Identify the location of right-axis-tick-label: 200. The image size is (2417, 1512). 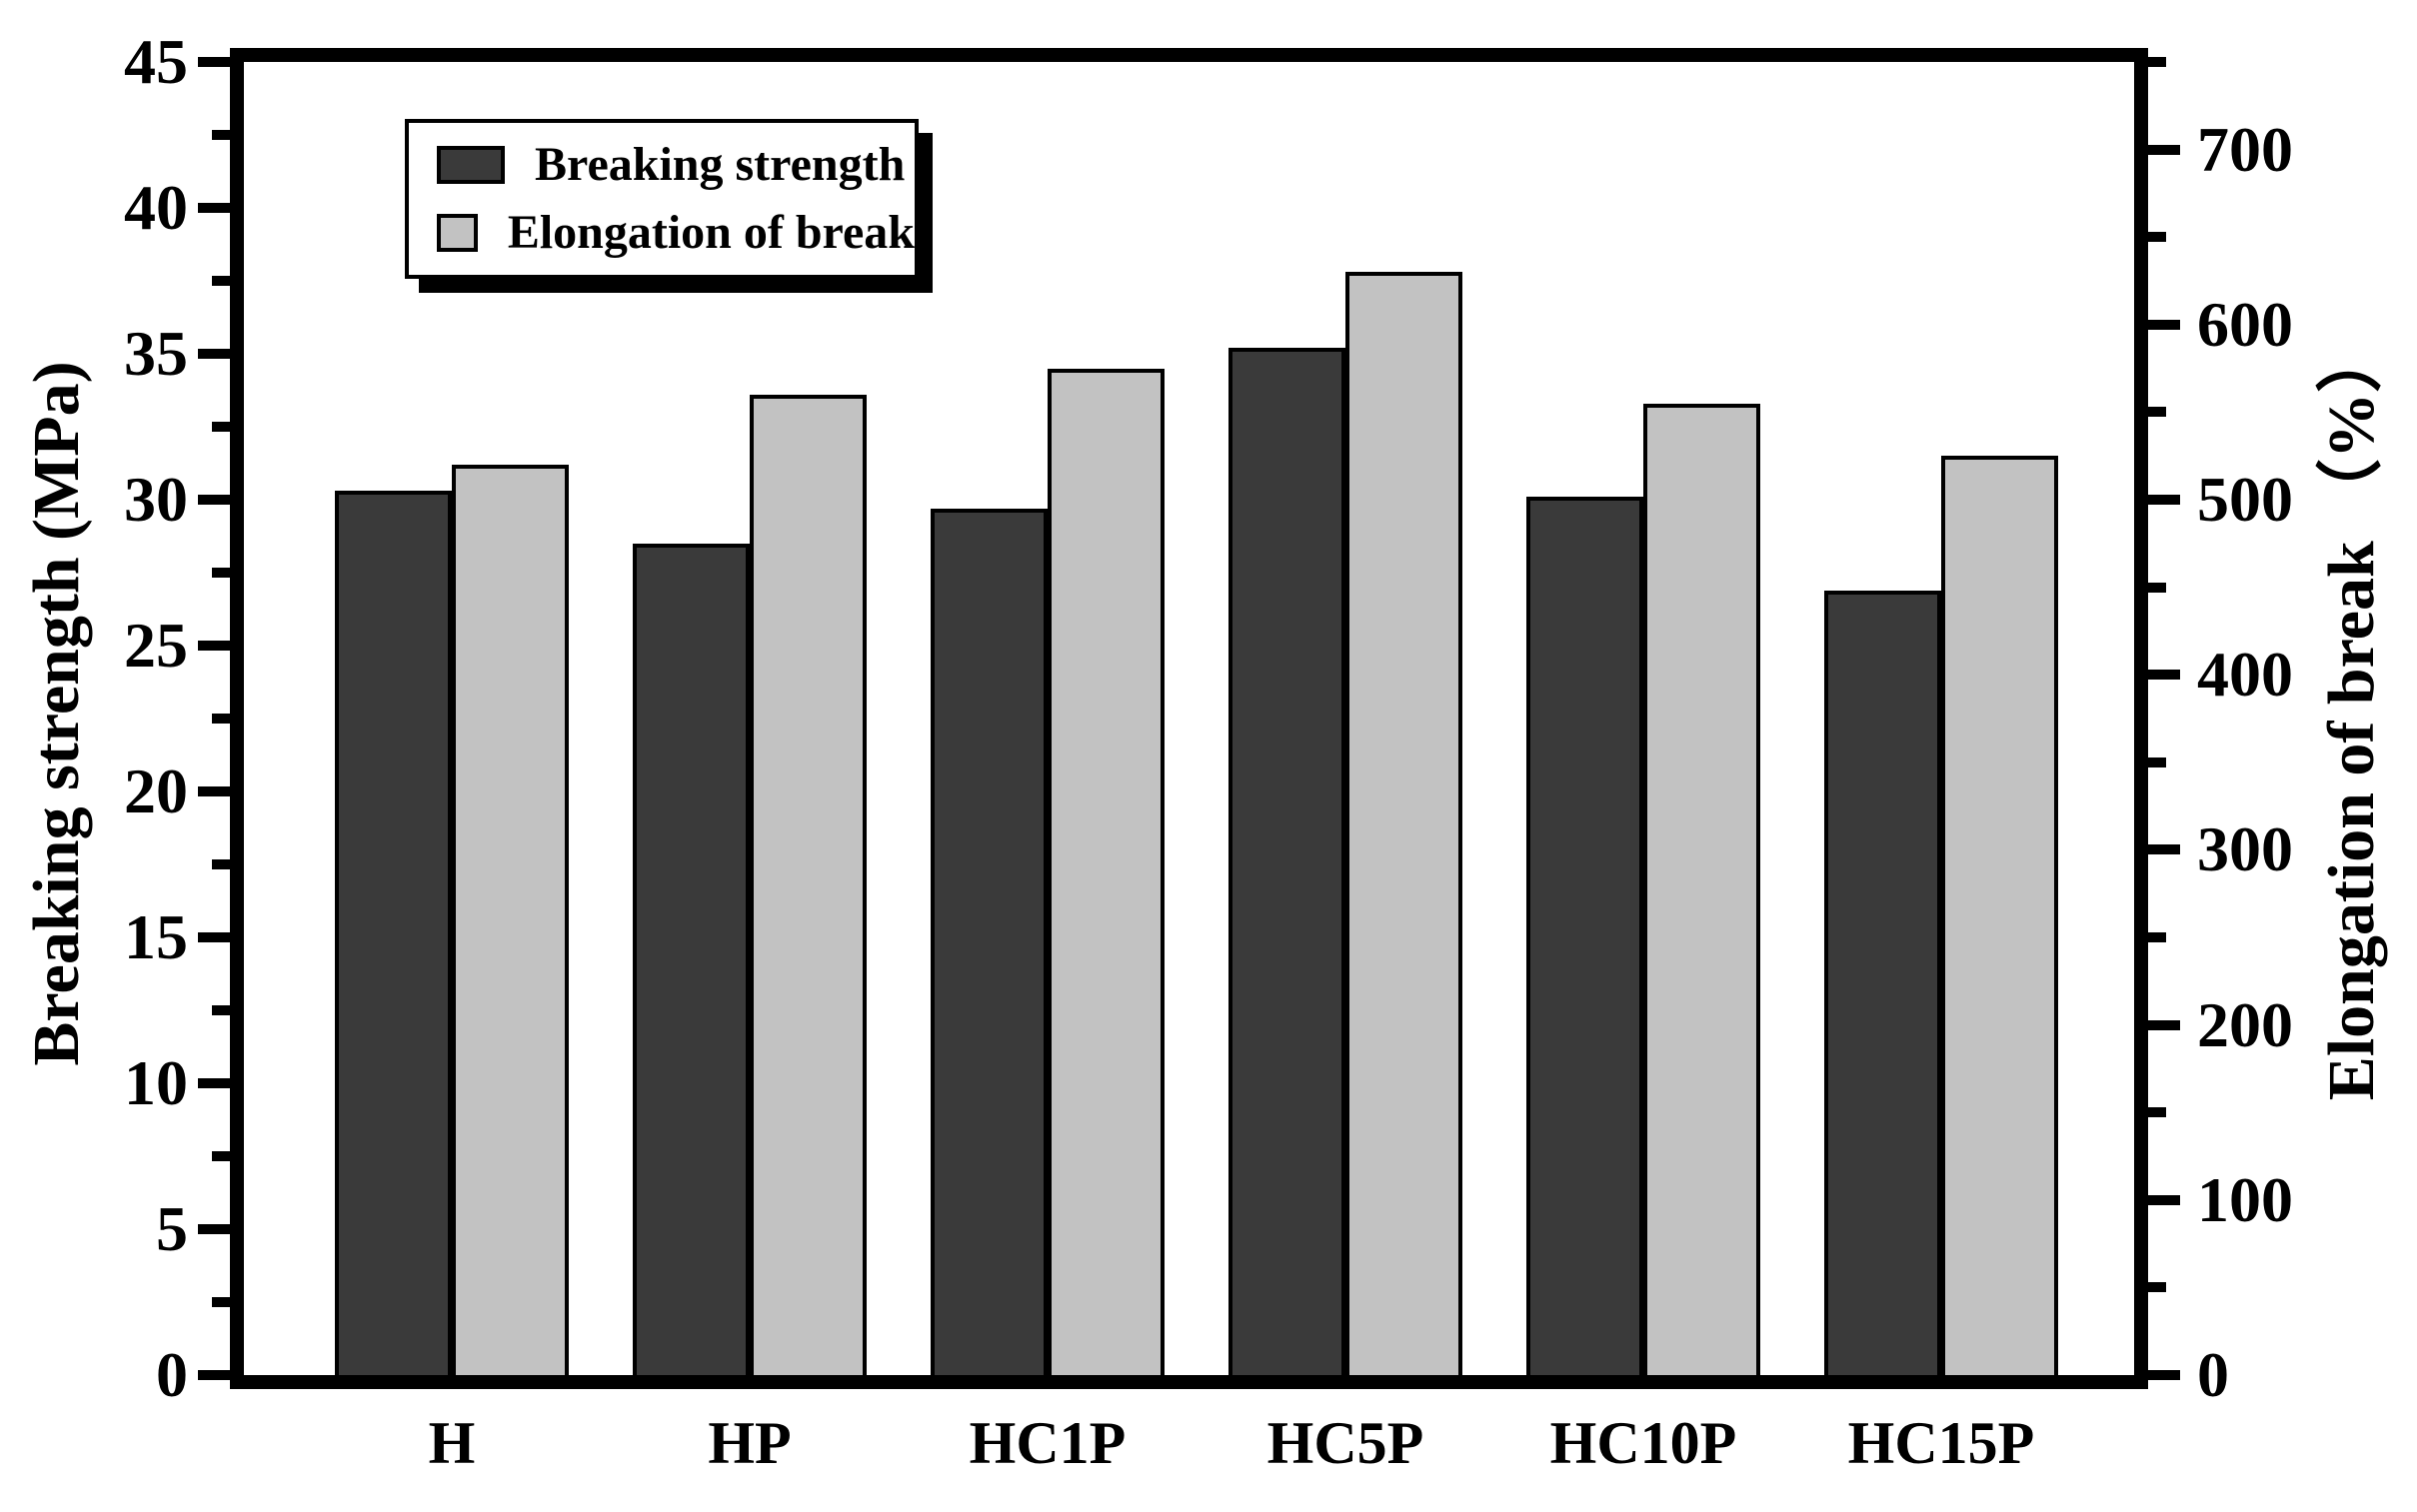
(2245, 1024).